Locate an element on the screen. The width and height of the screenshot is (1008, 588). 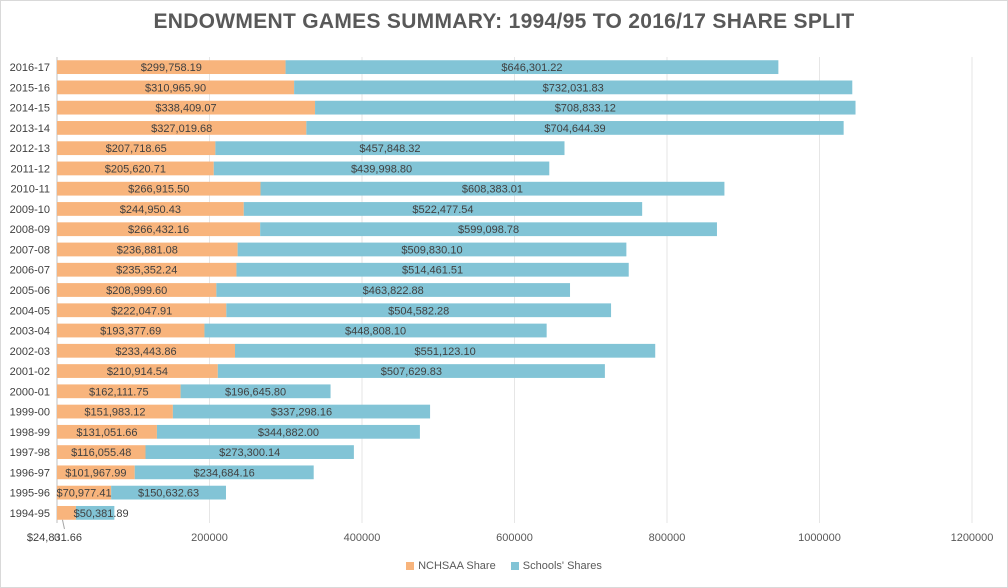
category-label: 2015-16 is located at coordinates (30, 88).